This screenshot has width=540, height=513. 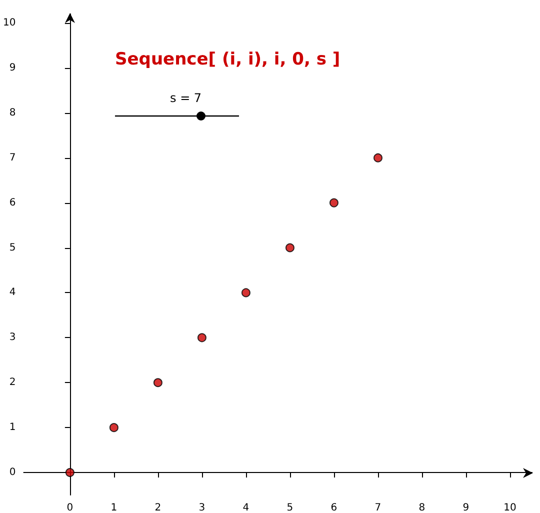 What do you see at coordinates (378, 507) in the screenshot?
I see `x-tick-label: 7` at bounding box center [378, 507].